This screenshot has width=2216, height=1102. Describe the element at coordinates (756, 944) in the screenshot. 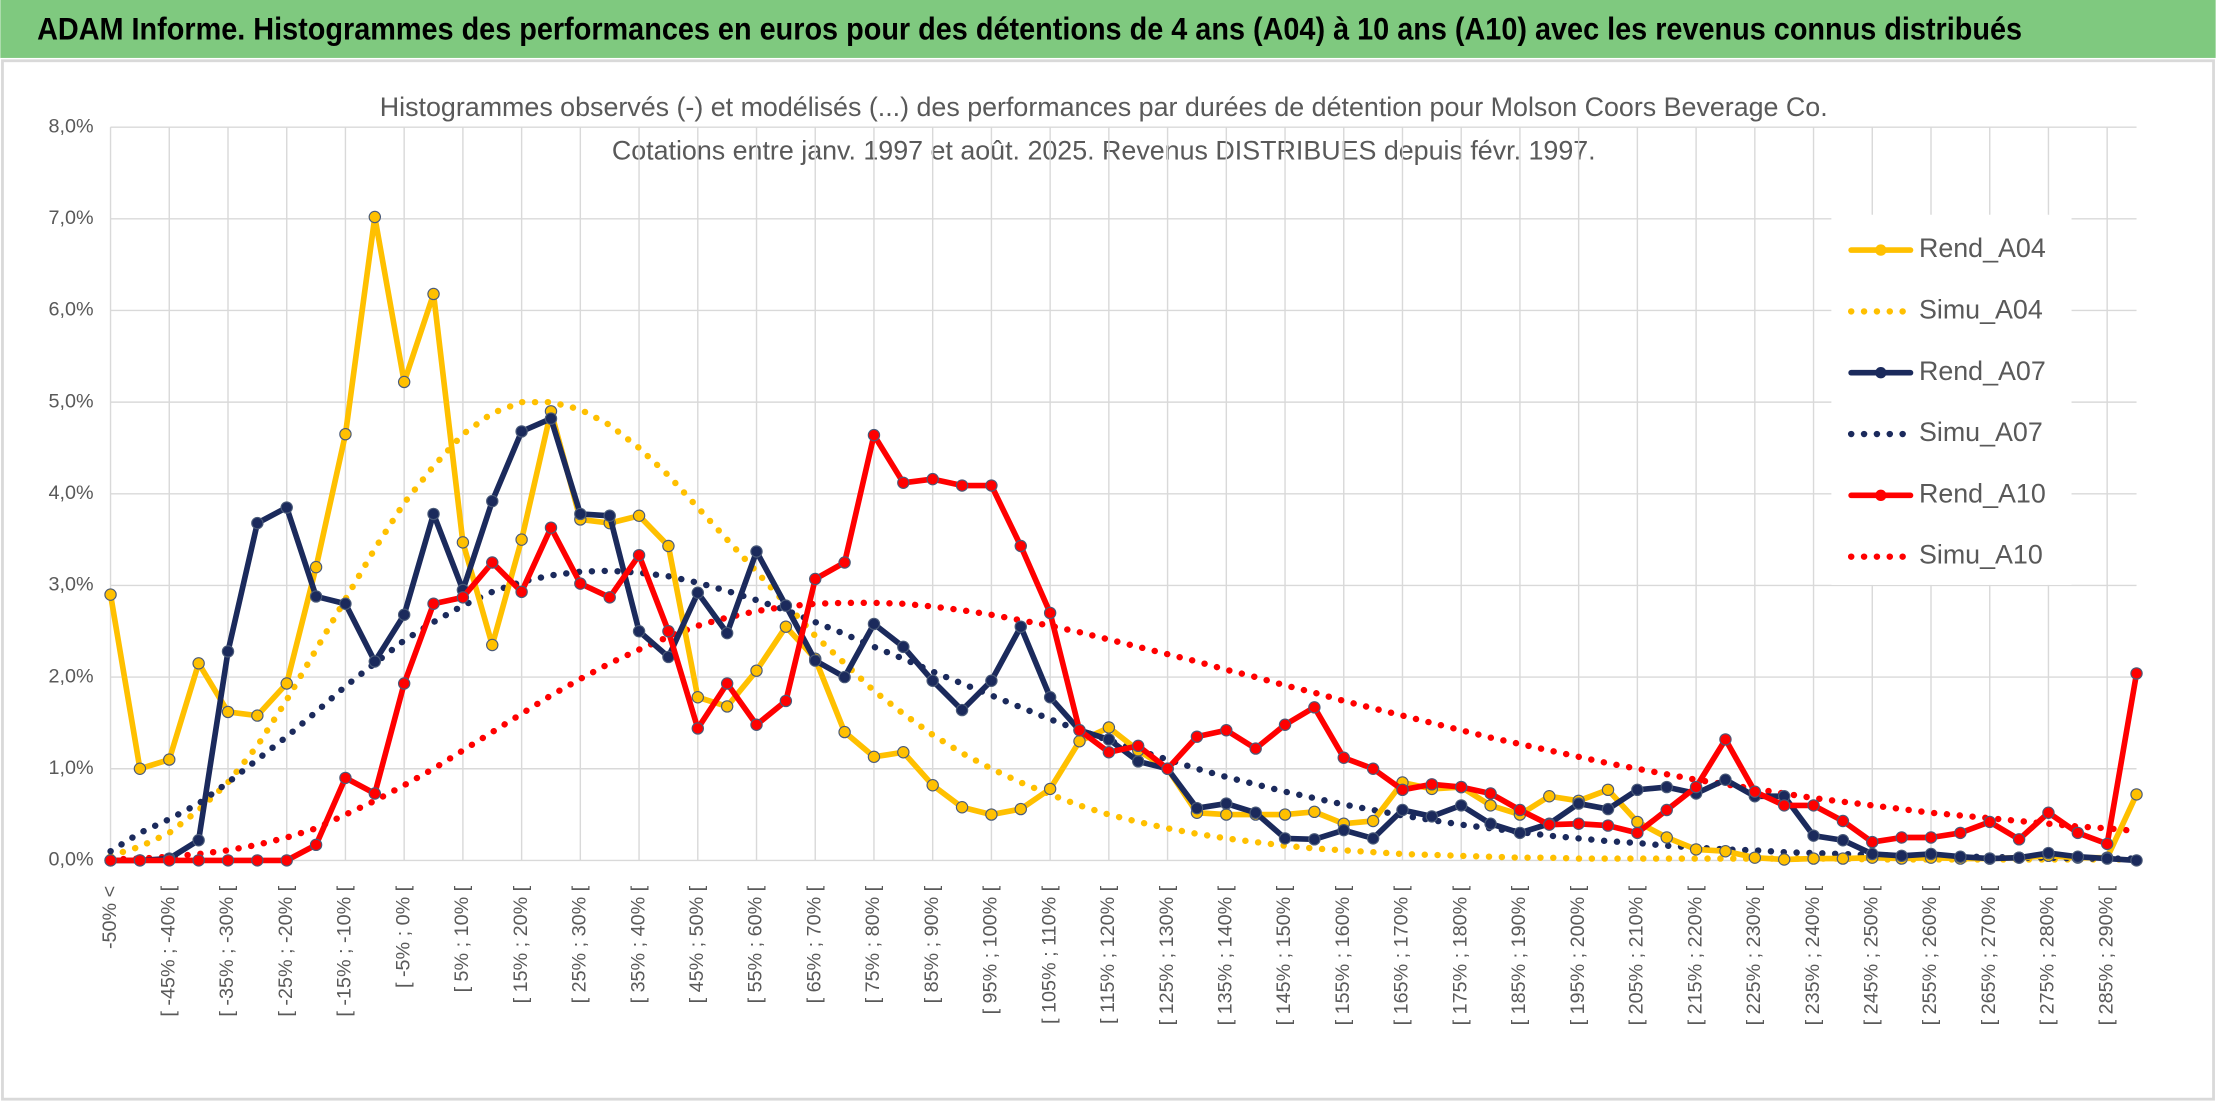

I see `x-tick-label: [ 55% ; 60% [` at that location.